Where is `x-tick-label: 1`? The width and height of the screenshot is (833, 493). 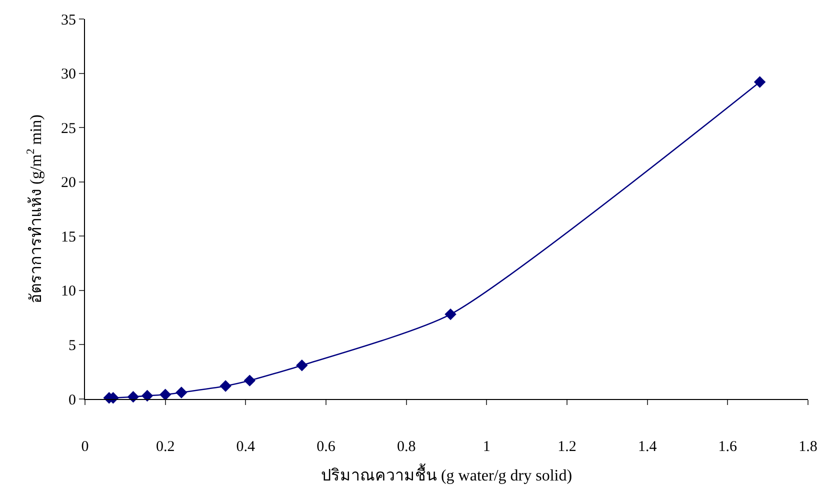 x-tick-label: 1 is located at coordinates (486, 447).